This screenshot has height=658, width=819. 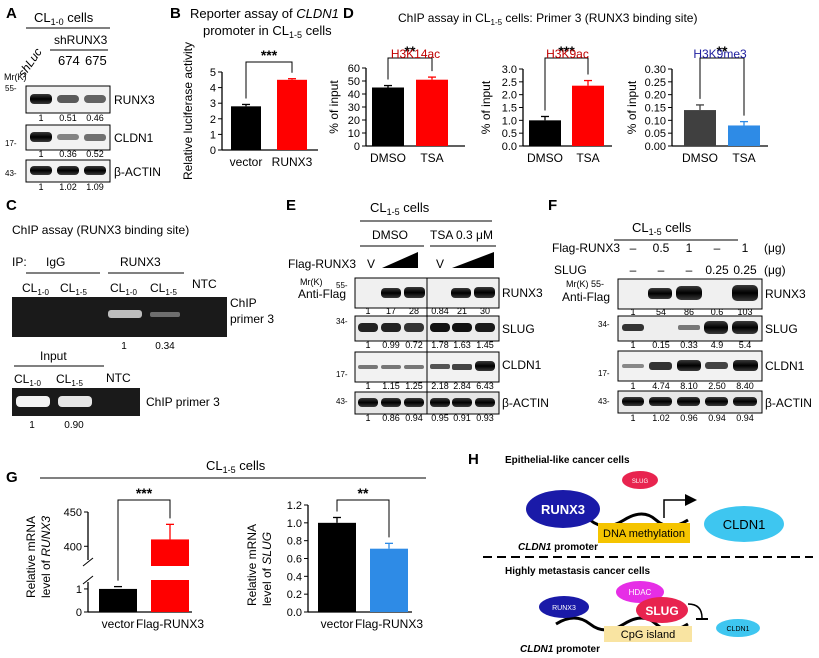 What do you see at coordinates (785, 294) in the screenshot?
I see `blot-f-label-runx3: RUNX3` at bounding box center [785, 294].